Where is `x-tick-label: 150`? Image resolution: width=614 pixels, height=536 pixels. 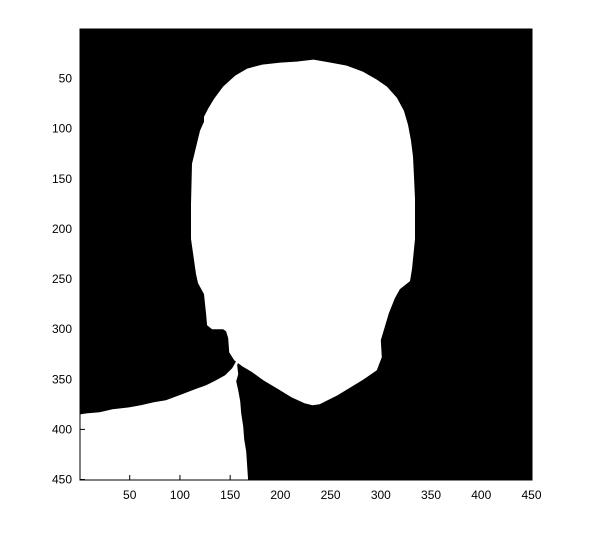 x-tick-label: 150 is located at coordinates (230, 495).